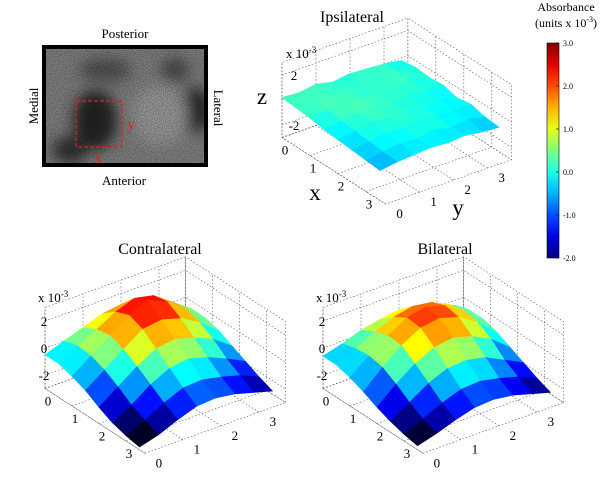  What do you see at coordinates (565, 7) in the screenshot?
I see `colorbar-title: Absorbance` at bounding box center [565, 7].